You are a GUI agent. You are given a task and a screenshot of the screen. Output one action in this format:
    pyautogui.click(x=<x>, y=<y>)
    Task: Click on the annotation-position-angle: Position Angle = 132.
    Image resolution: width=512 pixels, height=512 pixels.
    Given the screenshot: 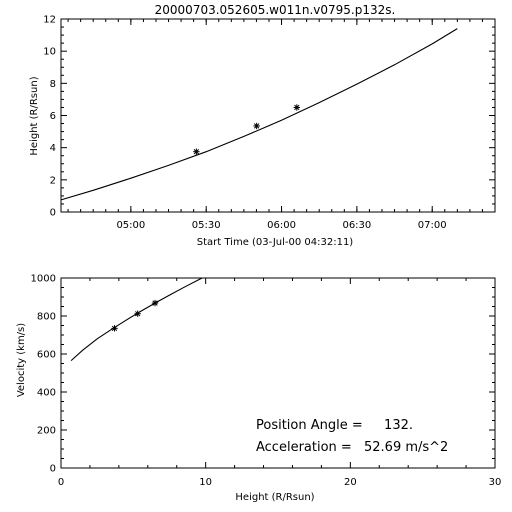 What is the action you would take?
    pyautogui.click(x=334, y=425)
    